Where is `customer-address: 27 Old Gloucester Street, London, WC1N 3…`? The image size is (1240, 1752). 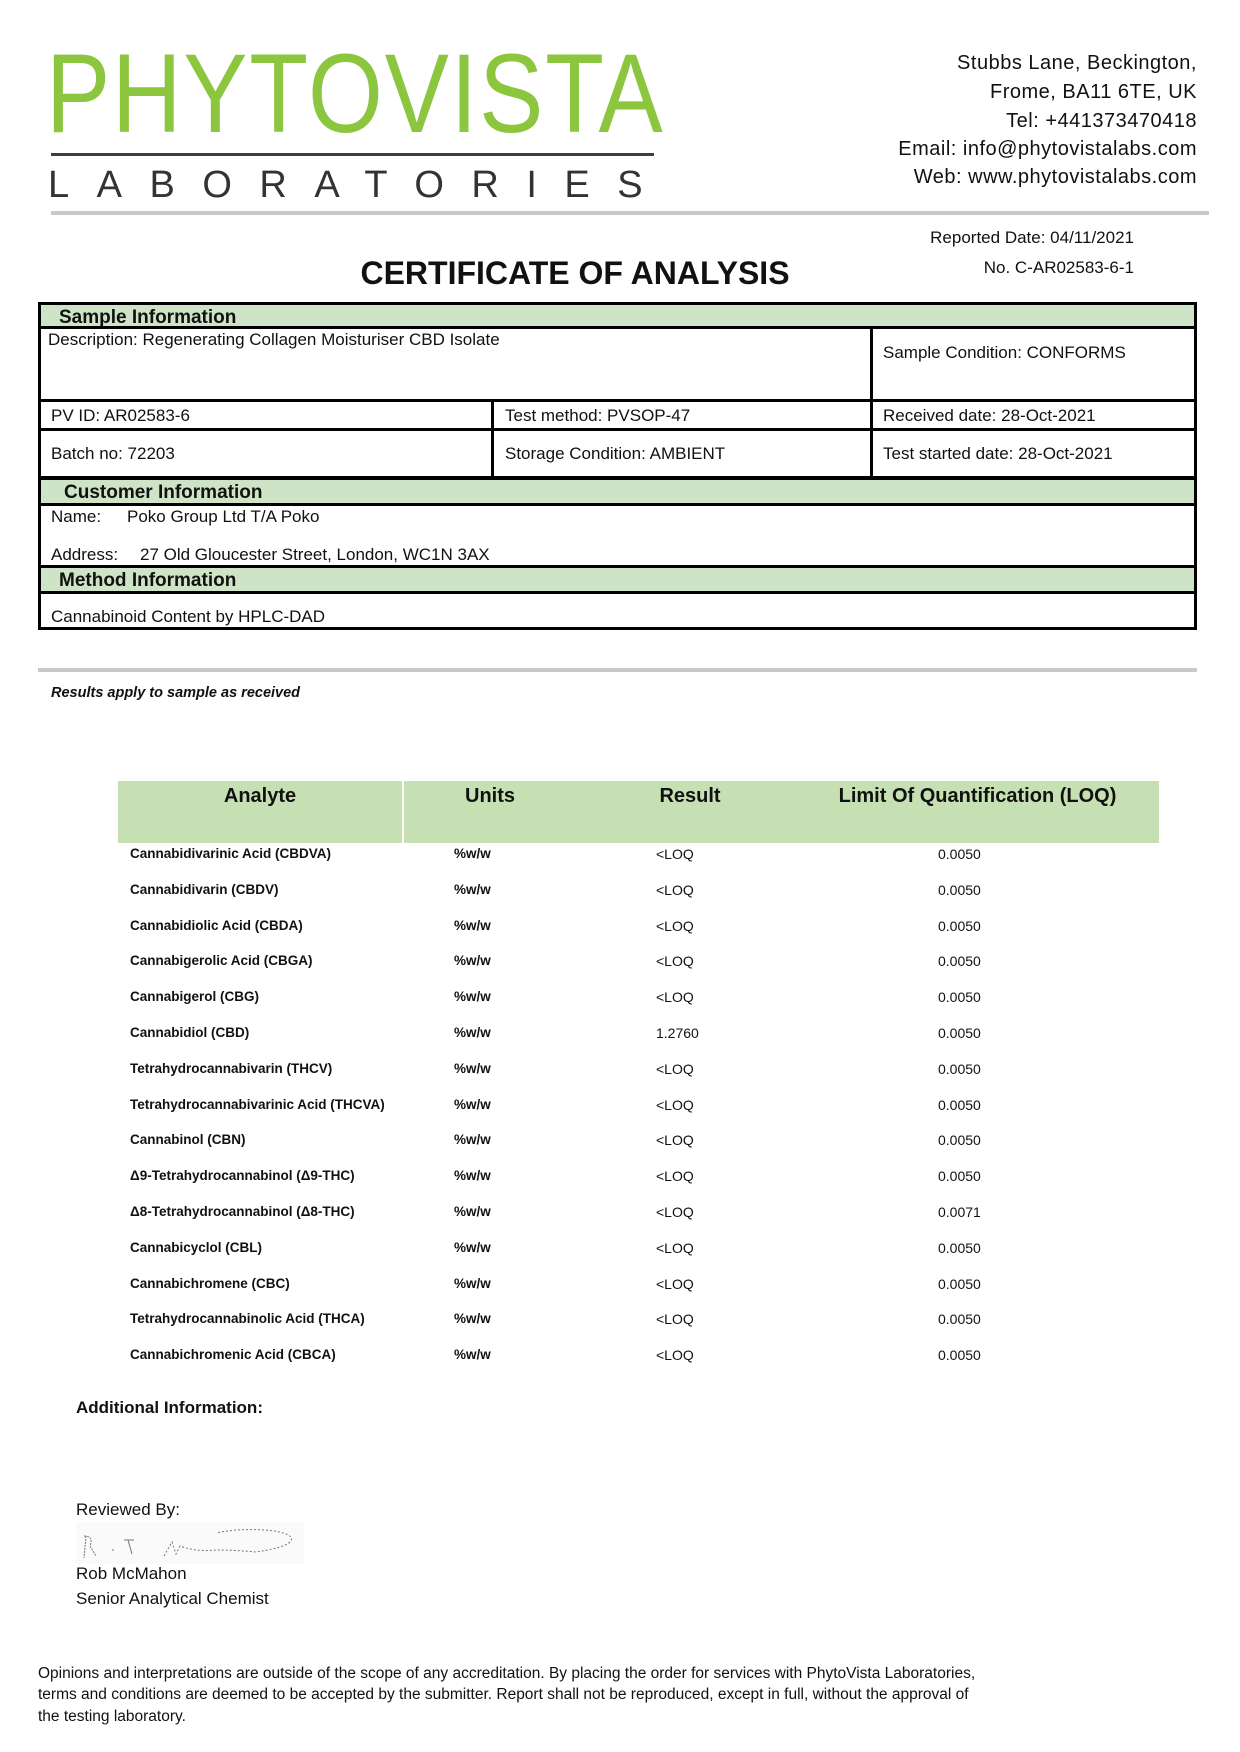 customer-address: 27 Old Gloucester Street, London, WC1N 3… is located at coordinates (315, 554).